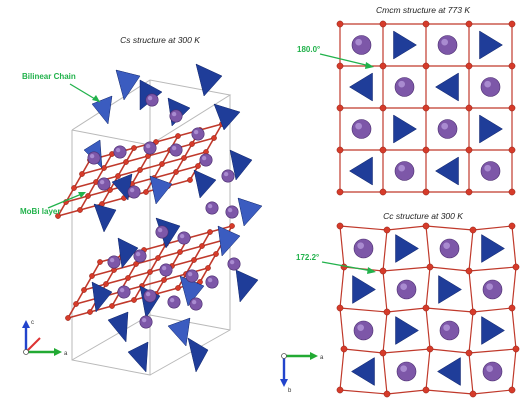 The image size is (522, 401). What do you see at coordinates (160, 40) in the screenshot?
I see `left-panel-title: Cs structure at 300 K` at bounding box center [160, 40].